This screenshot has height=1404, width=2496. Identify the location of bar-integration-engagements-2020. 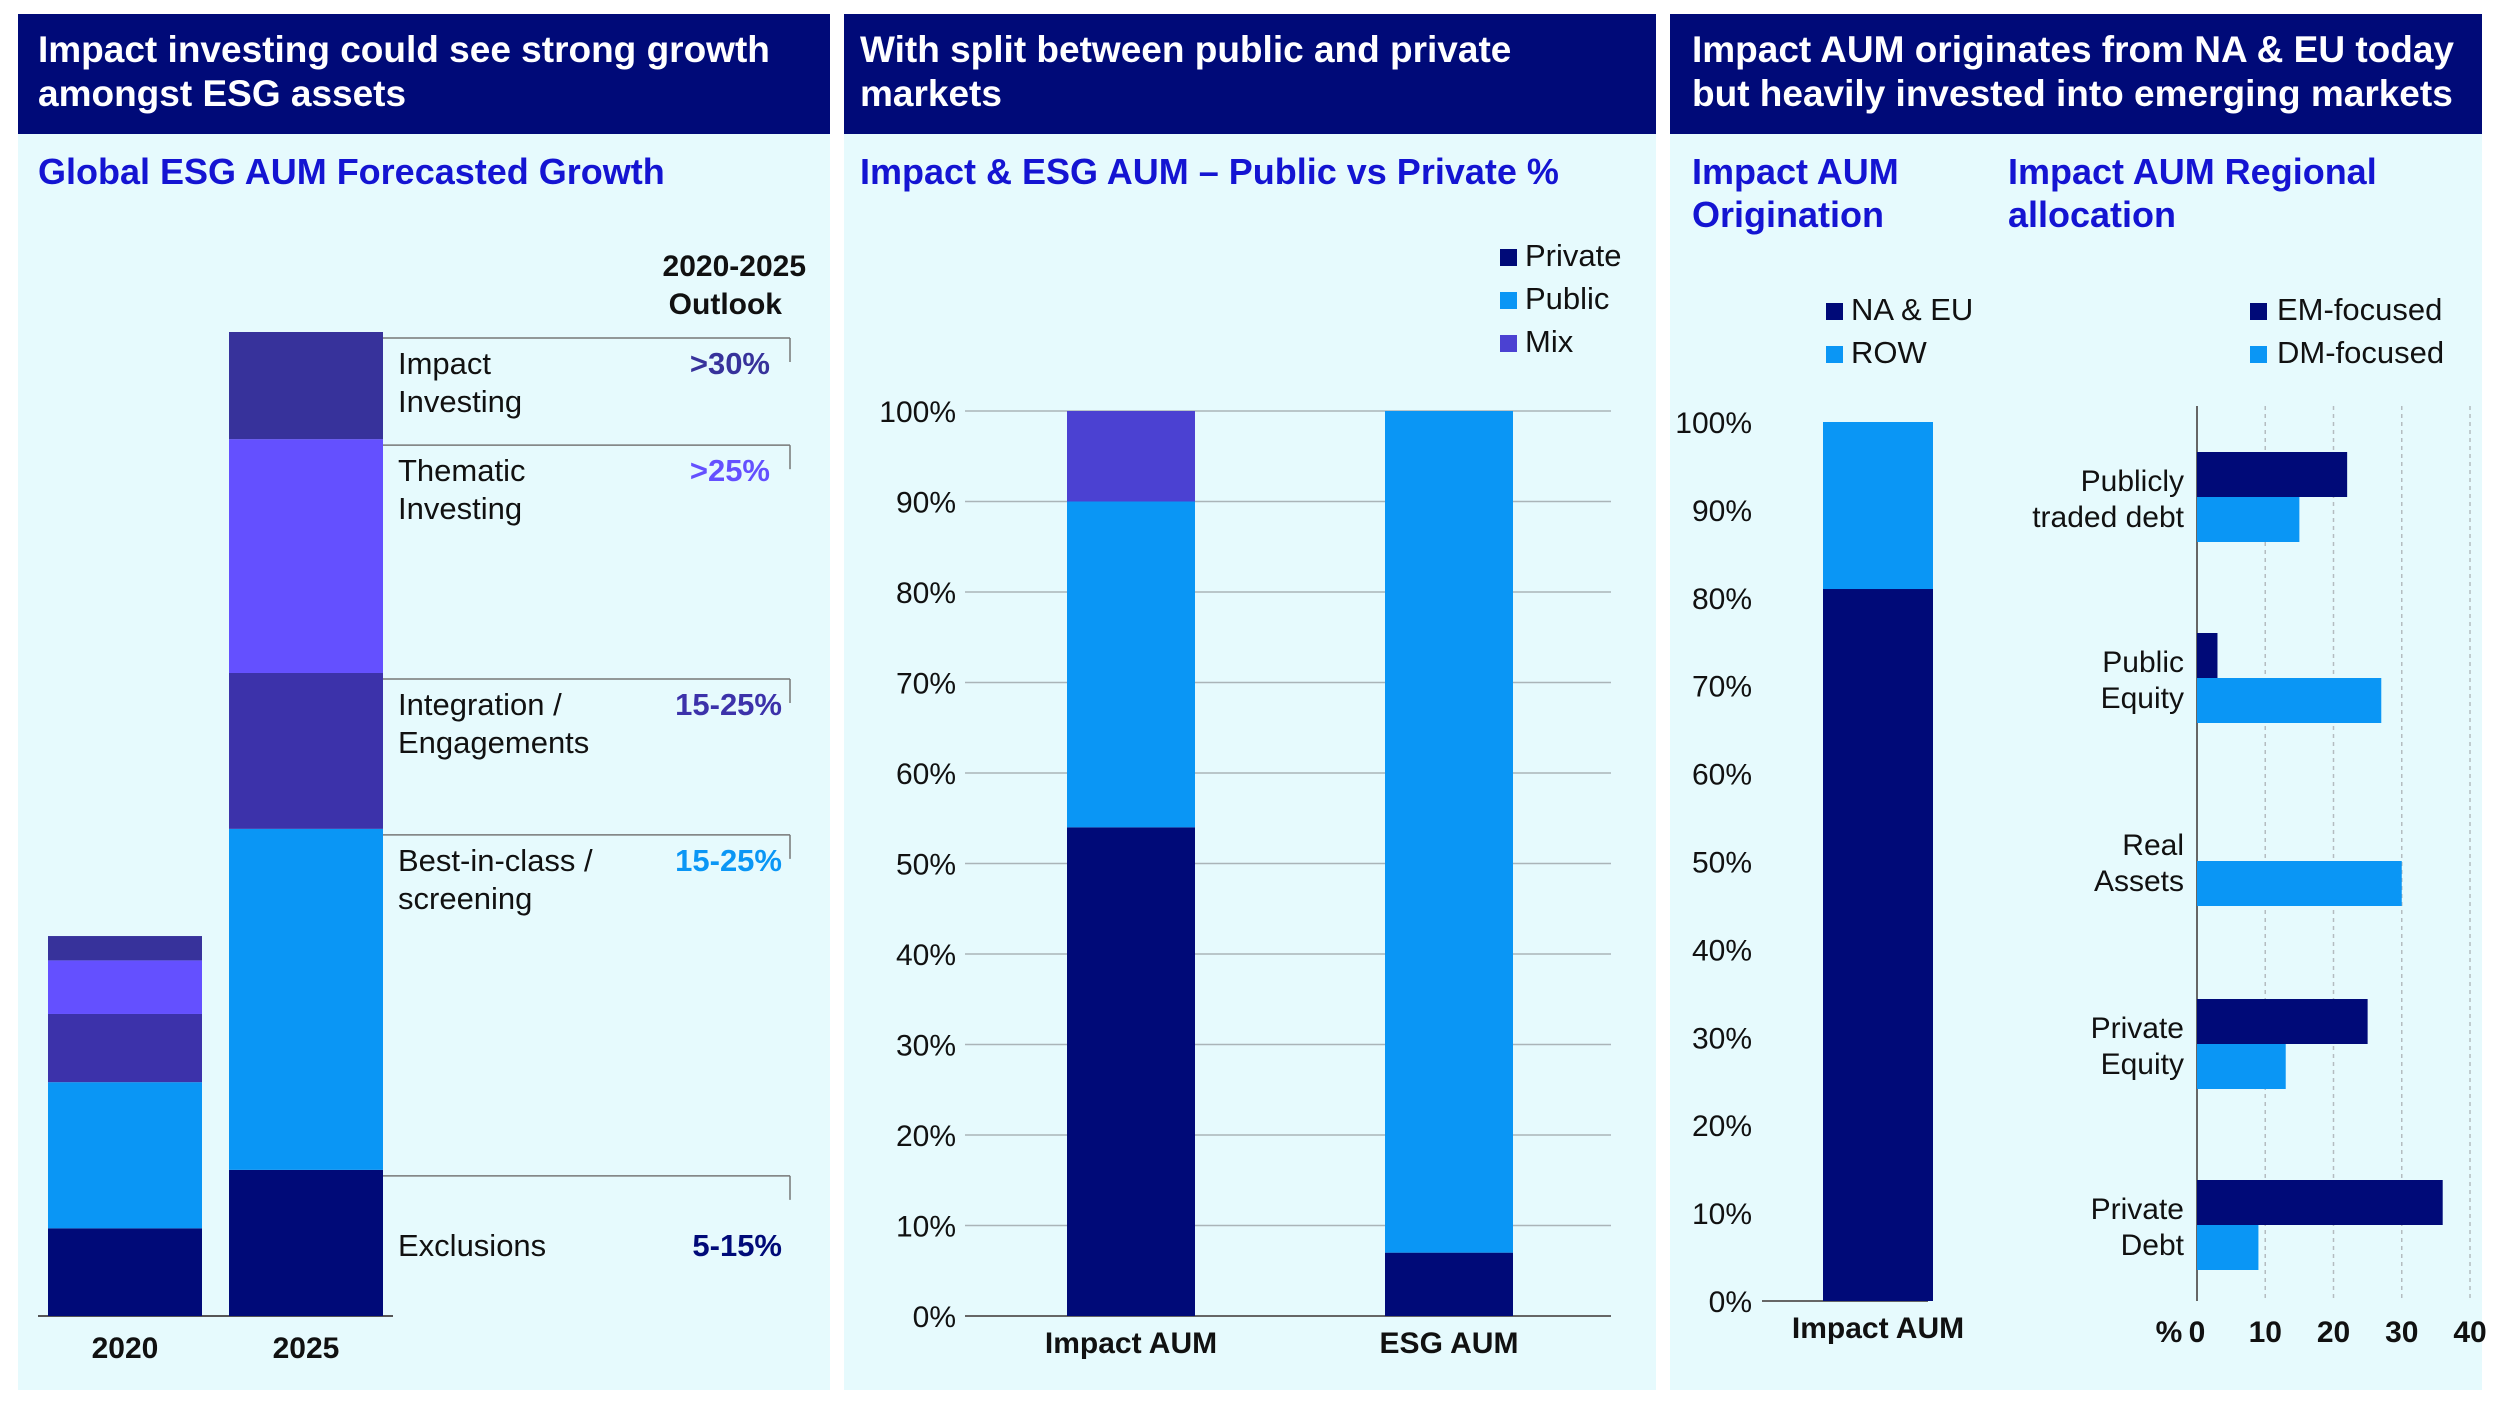
(125, 1048).